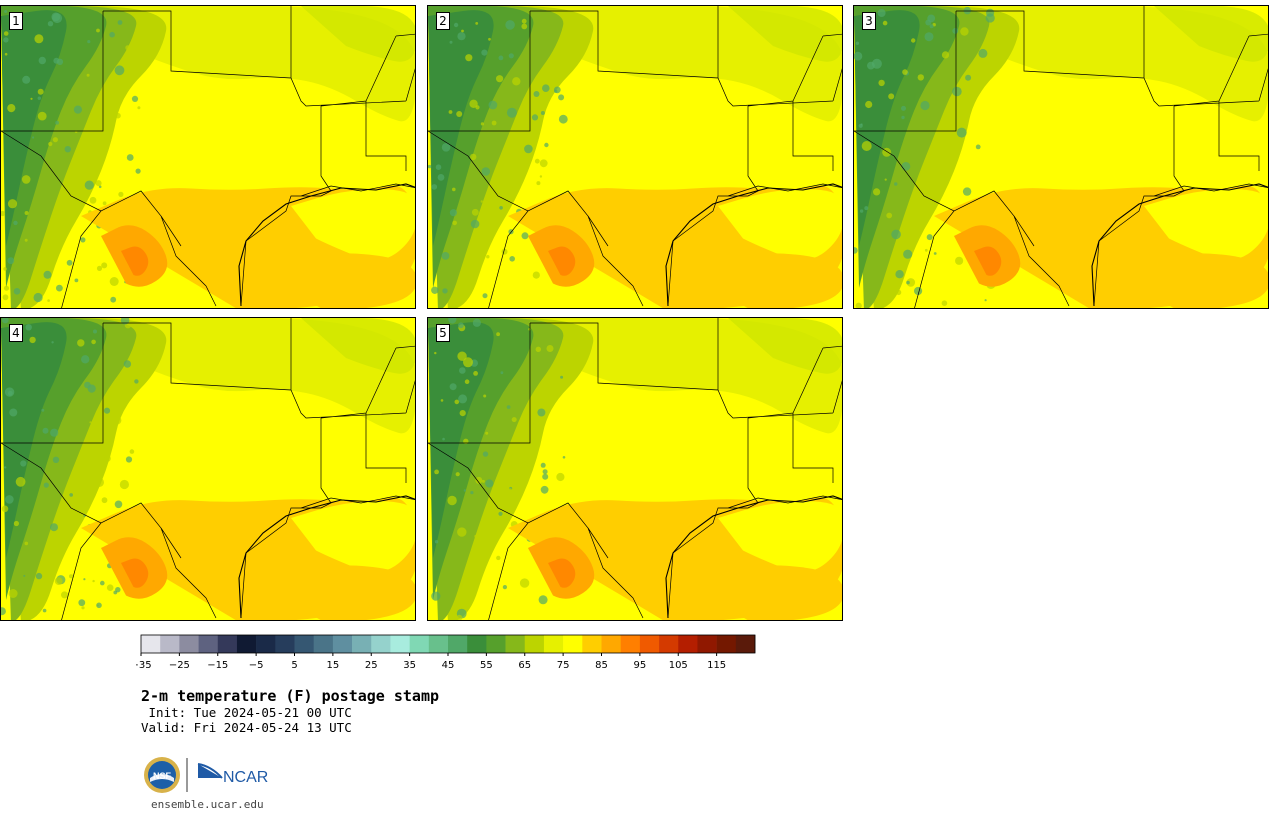 The image size is (1280, 815). I want to click on ncar-logo: NCAR, so click(232, 774).